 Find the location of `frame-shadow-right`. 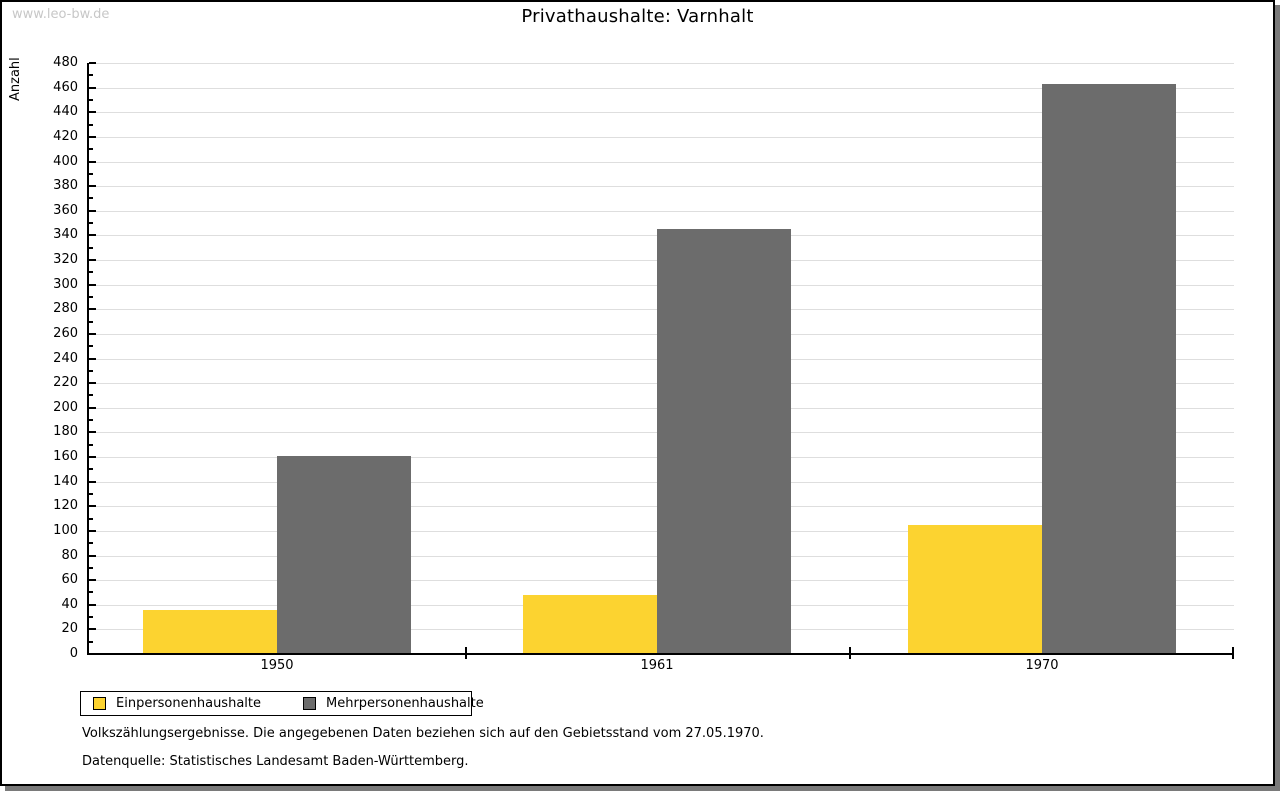

frame-shadow-right is located at coordinates (1277, 398).